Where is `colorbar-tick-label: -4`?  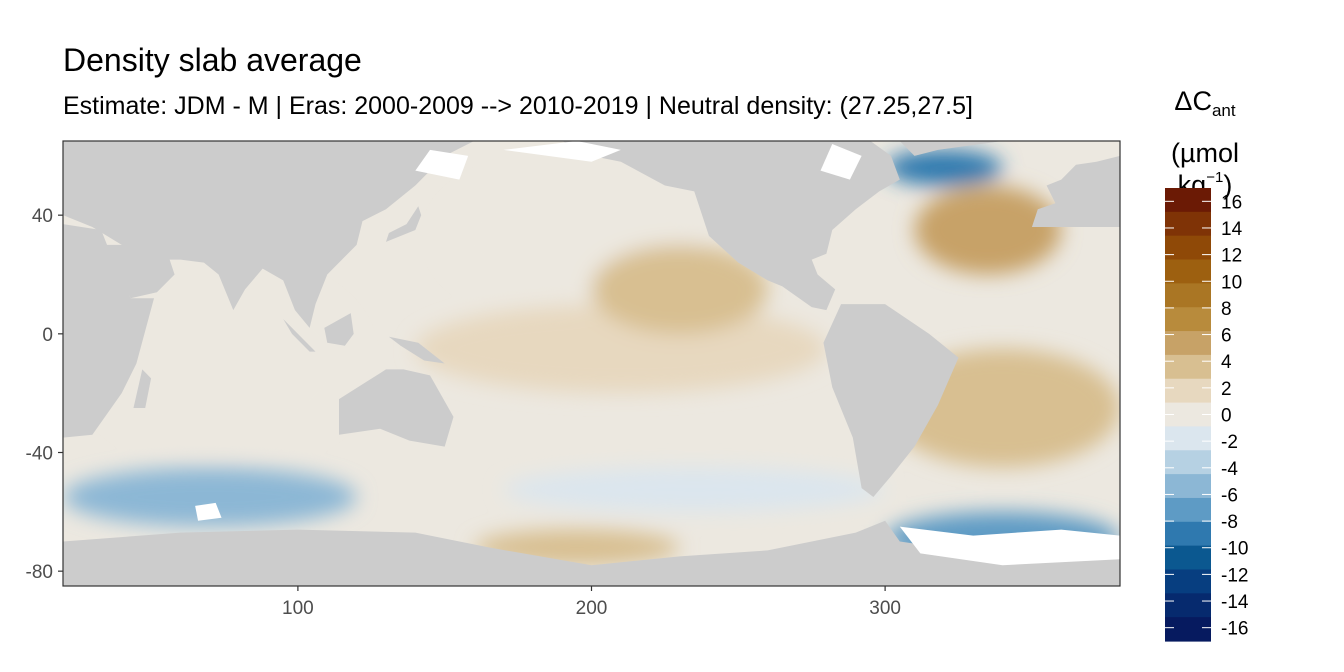
colorbar-tick-label: -4 is located at coordinates (1229, 469).